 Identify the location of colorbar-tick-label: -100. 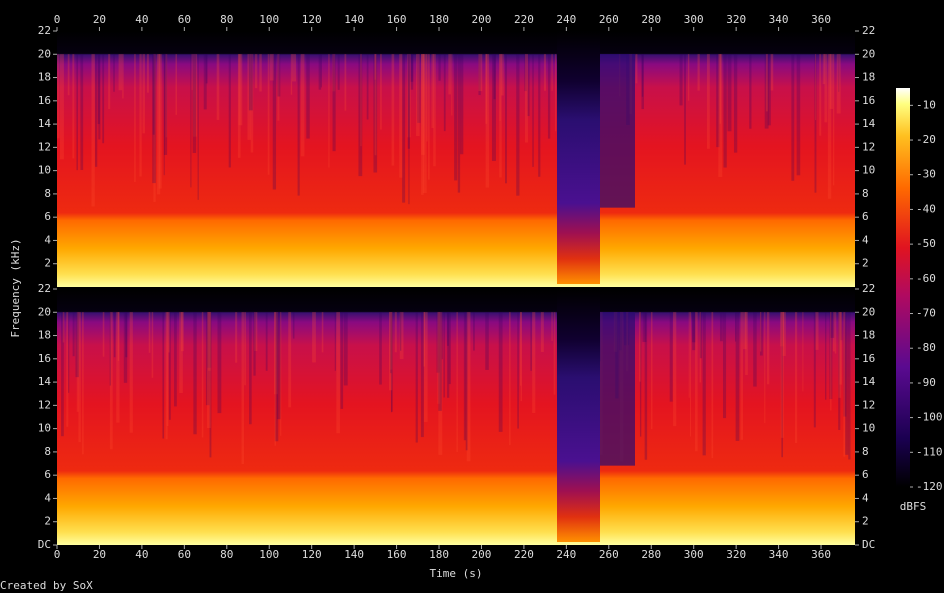
(929, 417).